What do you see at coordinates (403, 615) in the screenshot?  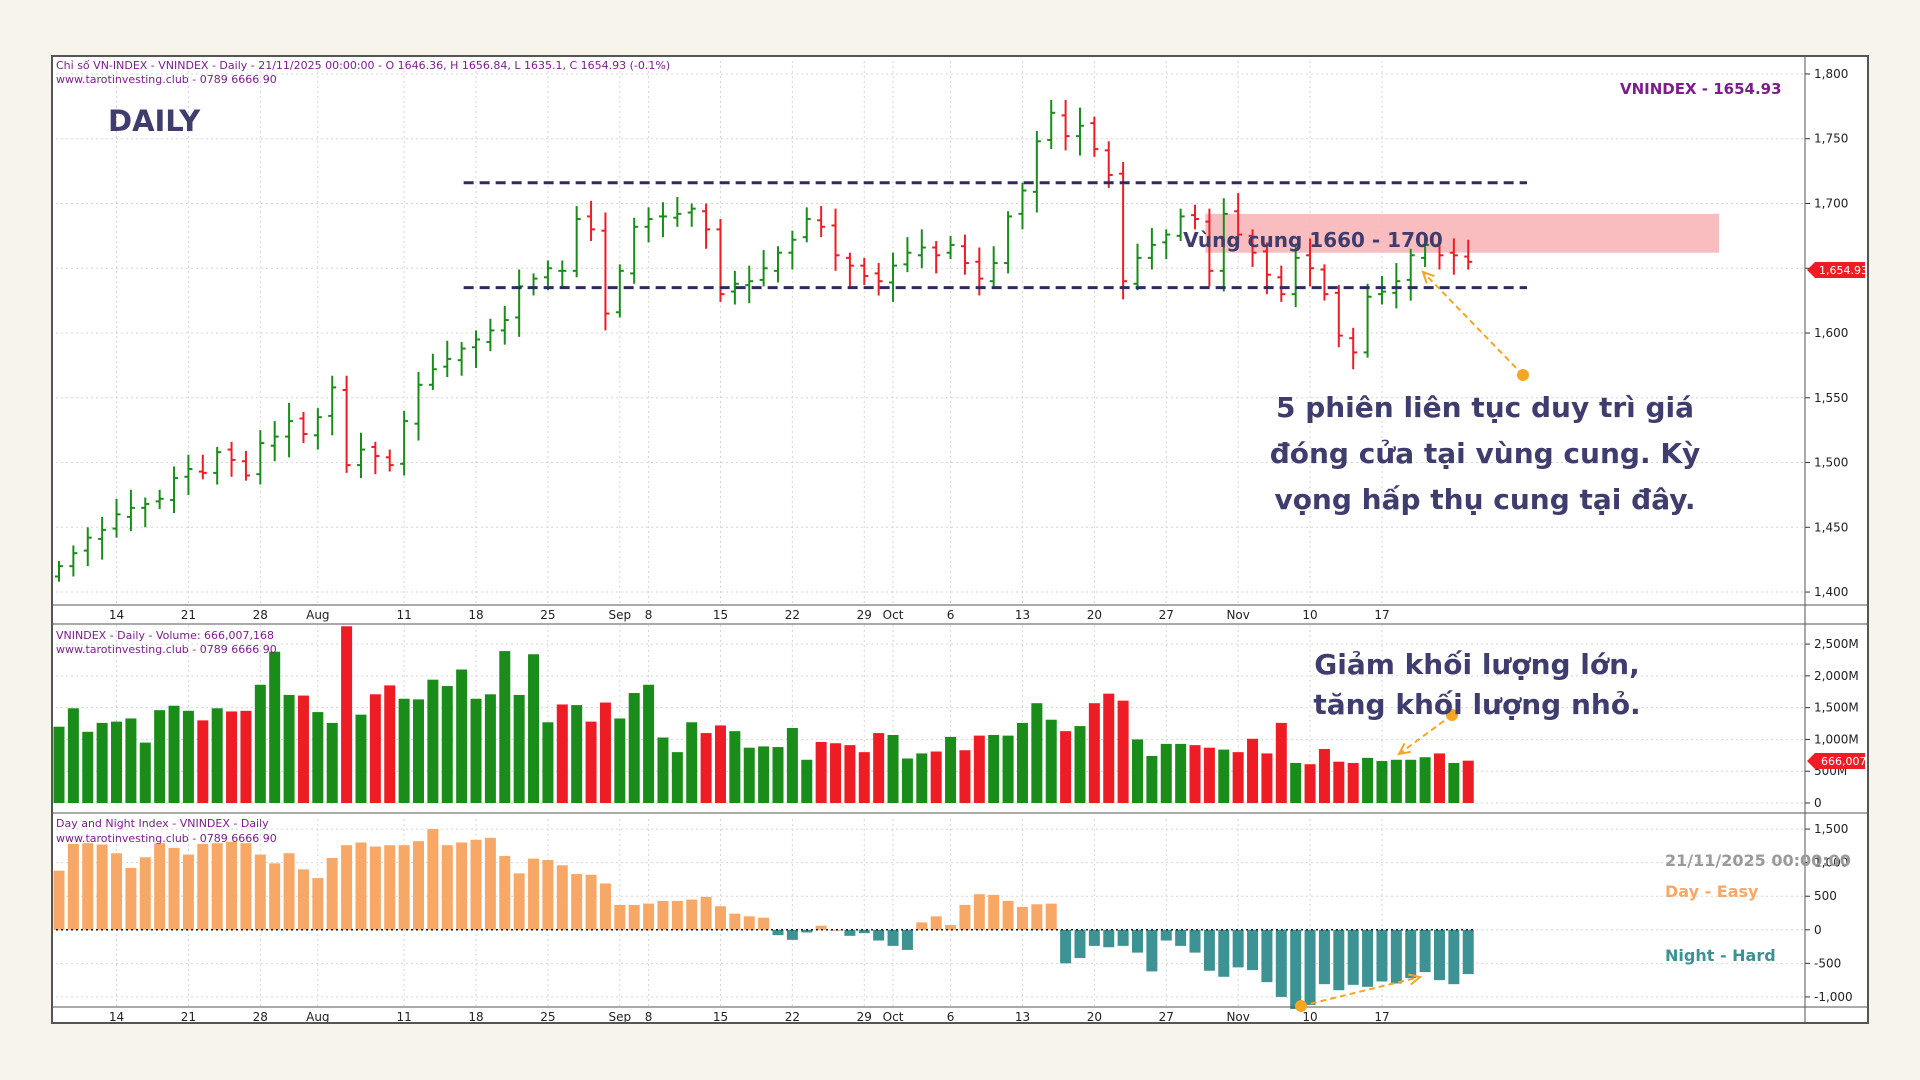 I see `price-x-tick-label: 11` at bounding box center [403, 615].